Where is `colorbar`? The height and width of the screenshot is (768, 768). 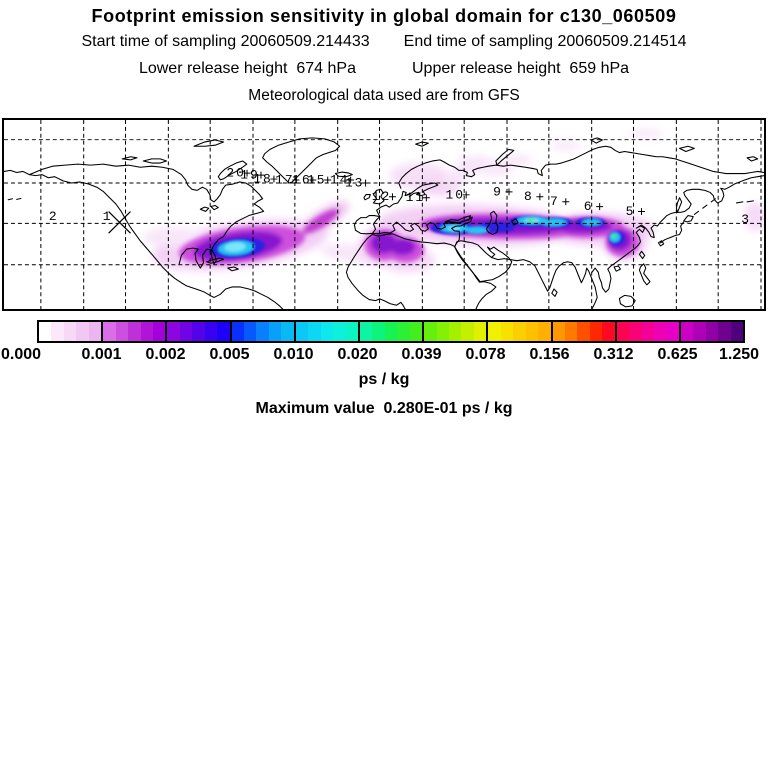
colorbar is located at coordinates (391, 331).